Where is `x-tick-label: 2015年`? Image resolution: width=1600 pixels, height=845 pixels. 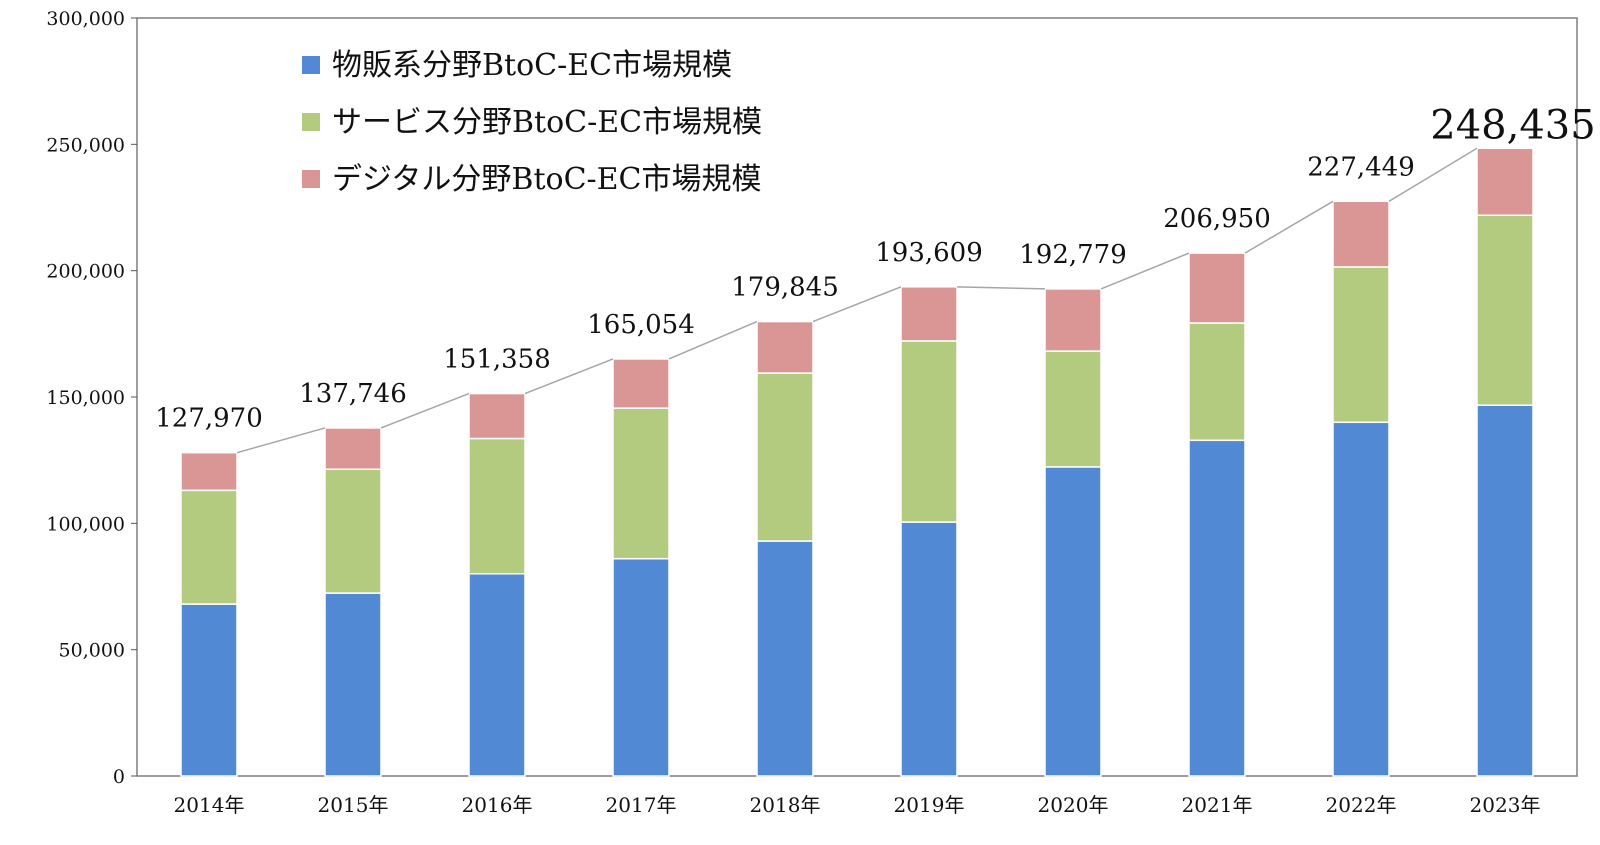 x-tick-label: 2015年 is located at coordinates (353, 805).